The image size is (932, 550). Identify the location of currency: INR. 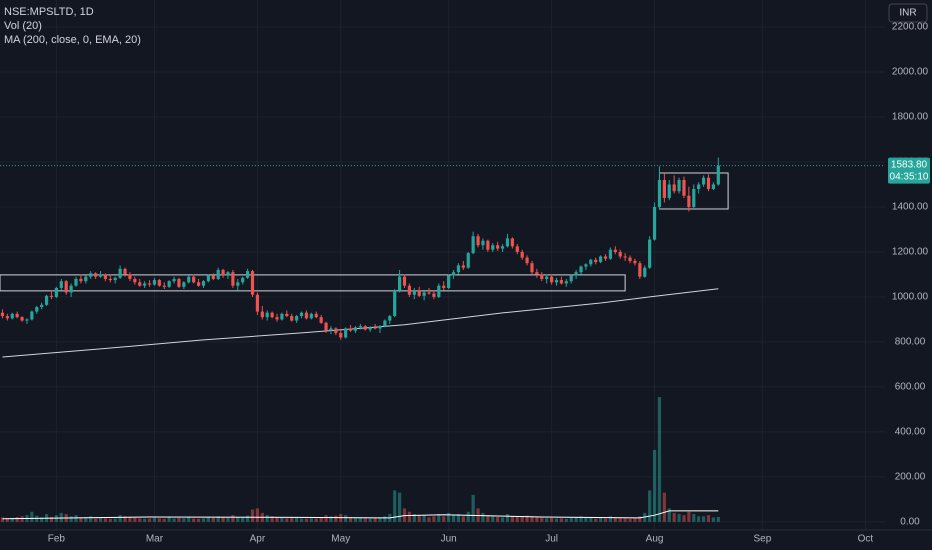
(907, 13).